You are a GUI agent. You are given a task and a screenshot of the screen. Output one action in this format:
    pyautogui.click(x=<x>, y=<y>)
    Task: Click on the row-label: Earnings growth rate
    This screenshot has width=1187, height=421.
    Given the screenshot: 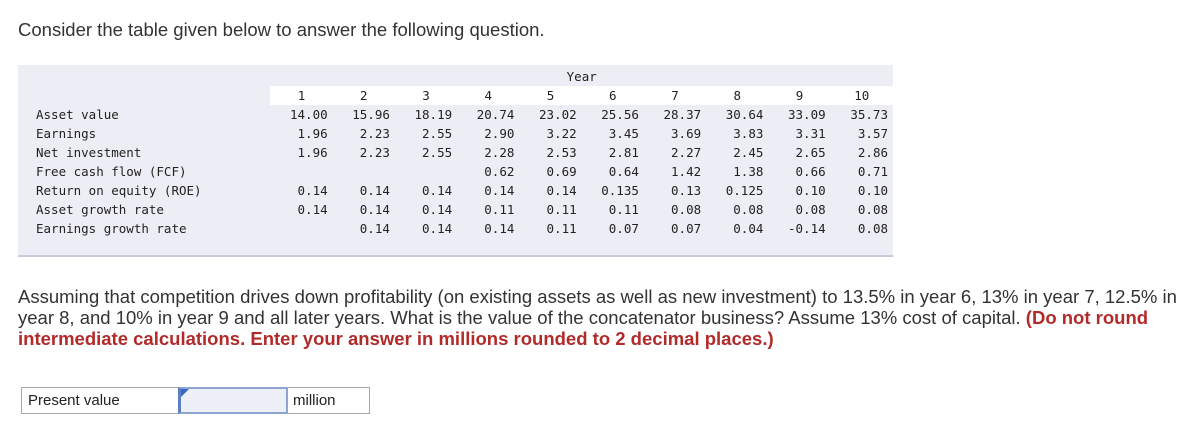 What is the action you would take?
    pyautogui.click(x=111, y=228)
    